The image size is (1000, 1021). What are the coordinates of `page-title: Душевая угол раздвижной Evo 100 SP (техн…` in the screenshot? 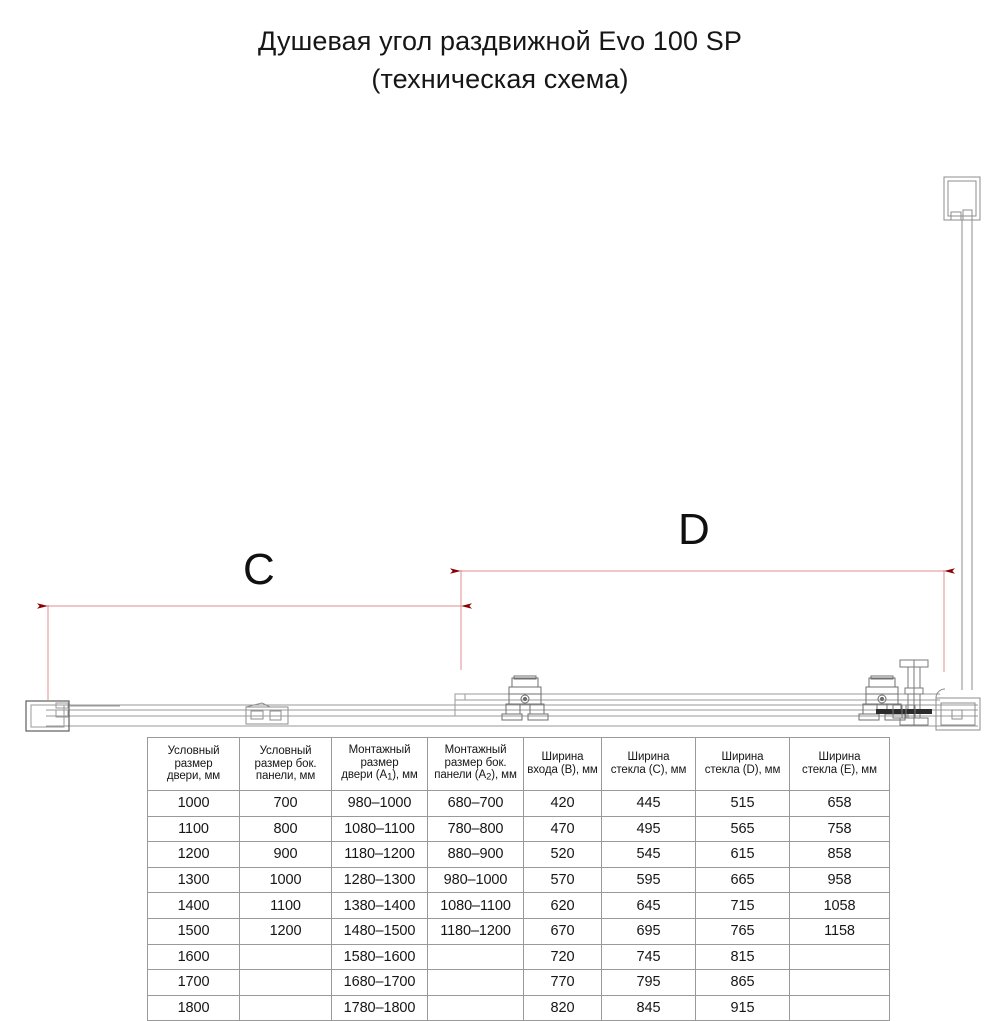 It's located at (500, 60).